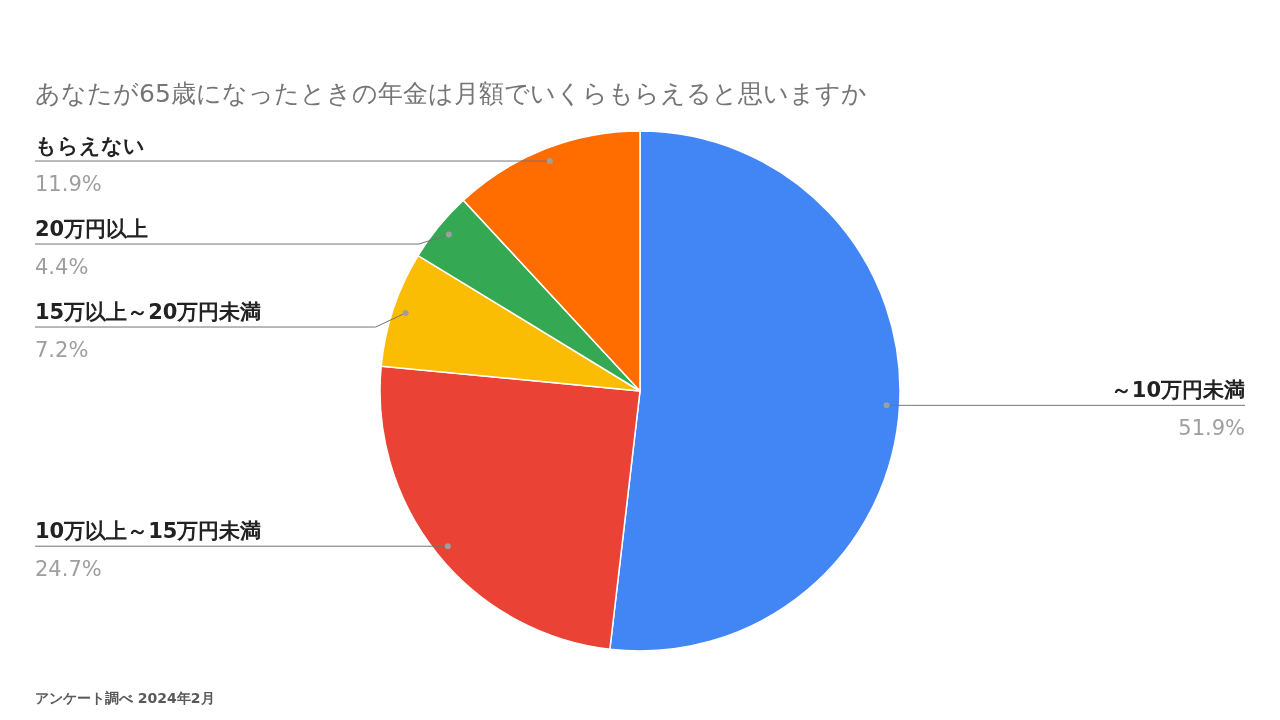 The width and height of the screenshot is (1280, 720). What do you see at coordinates (1211, 428) in the screenshot?
I see `data-label: 51.9%` at bounding box center [1211, 428].